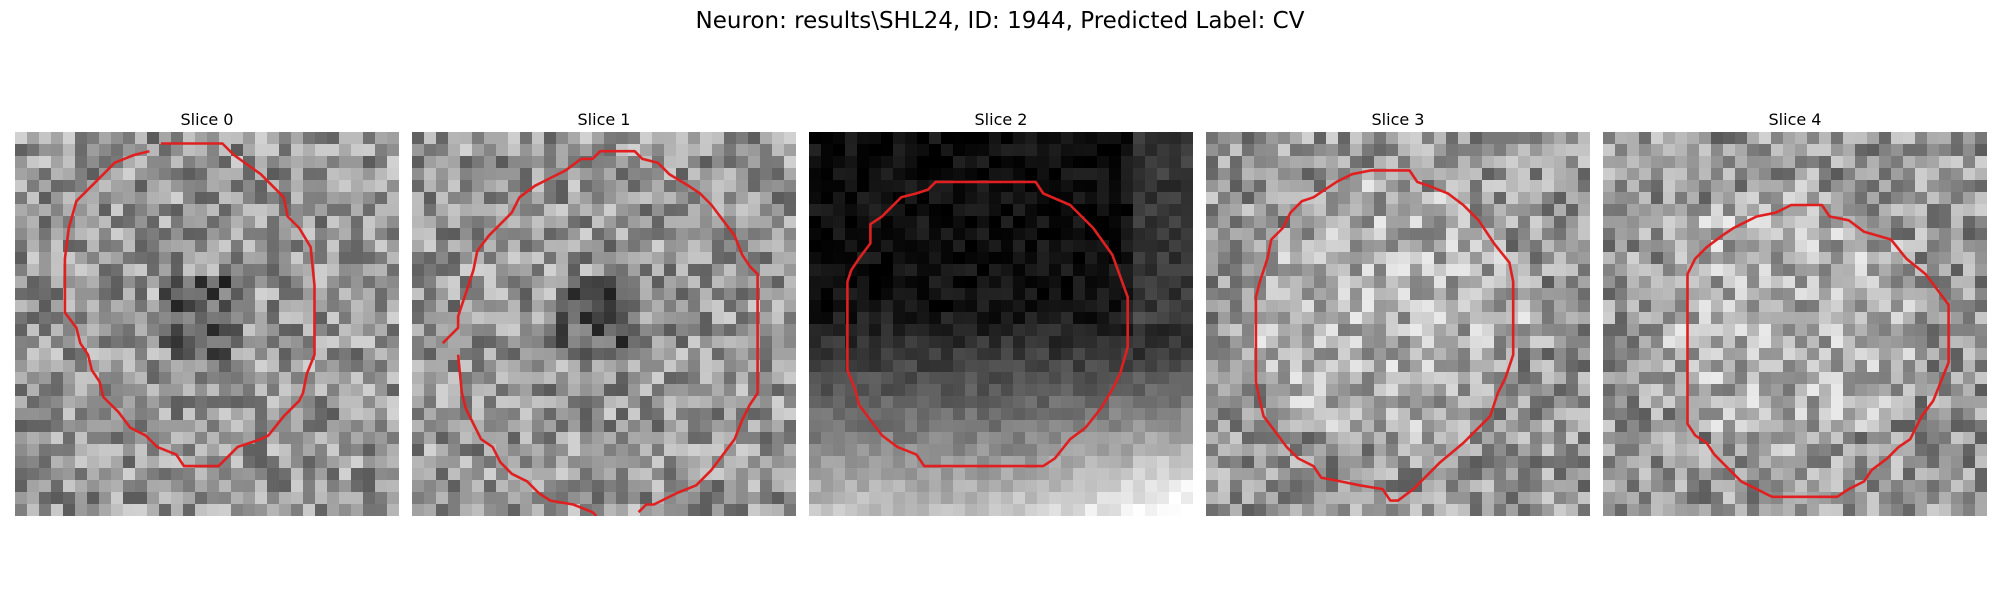 The height and width of the screenshot is (600, 2000). I want to click on slice-title-1: Slice 1, so click(604, 119).